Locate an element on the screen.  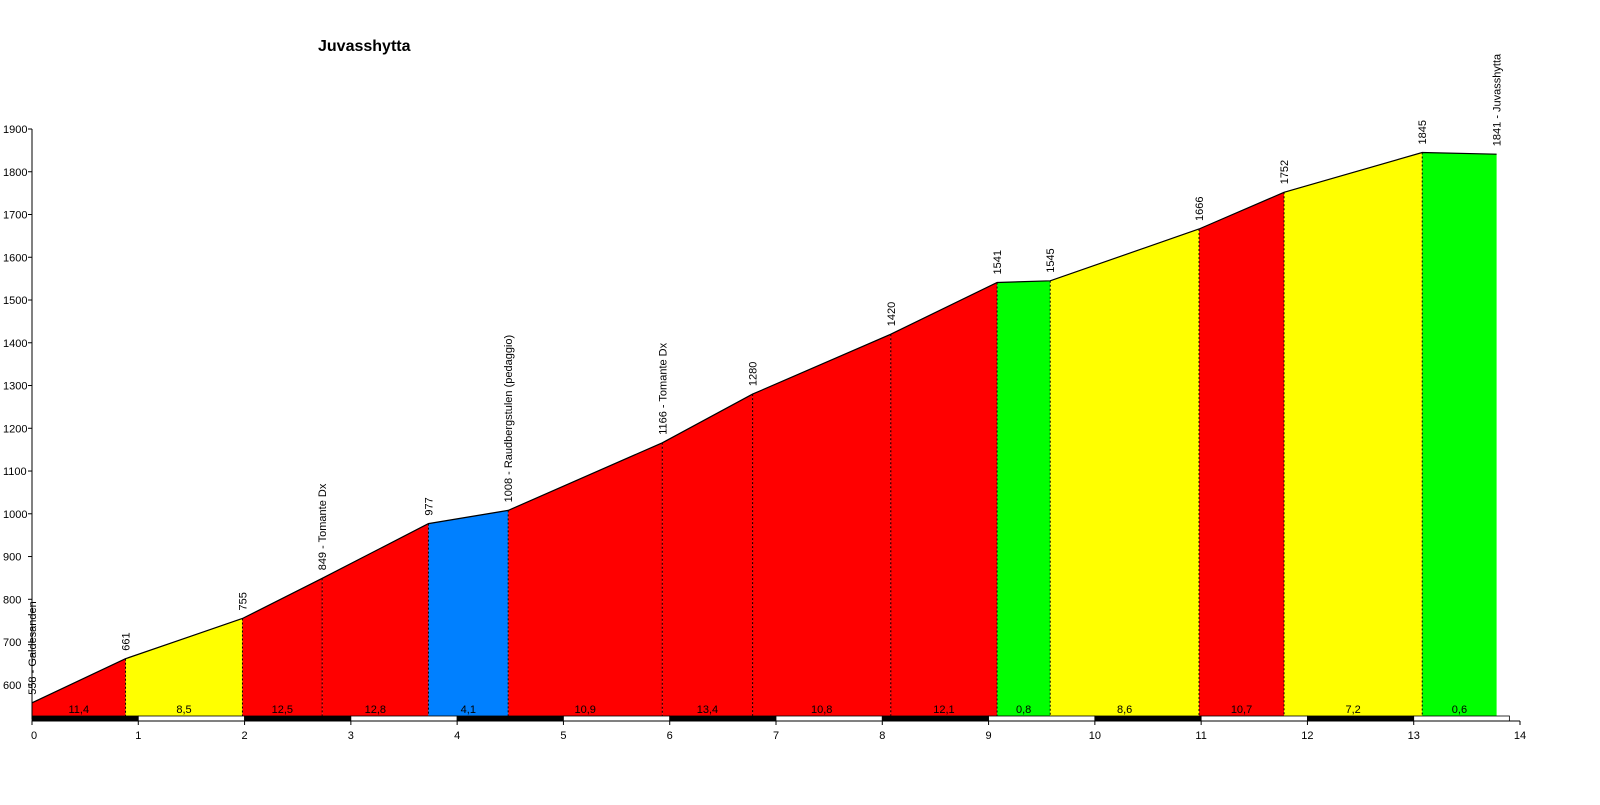
x-tick-label-8: 8 is located at coordinates (882, 736).